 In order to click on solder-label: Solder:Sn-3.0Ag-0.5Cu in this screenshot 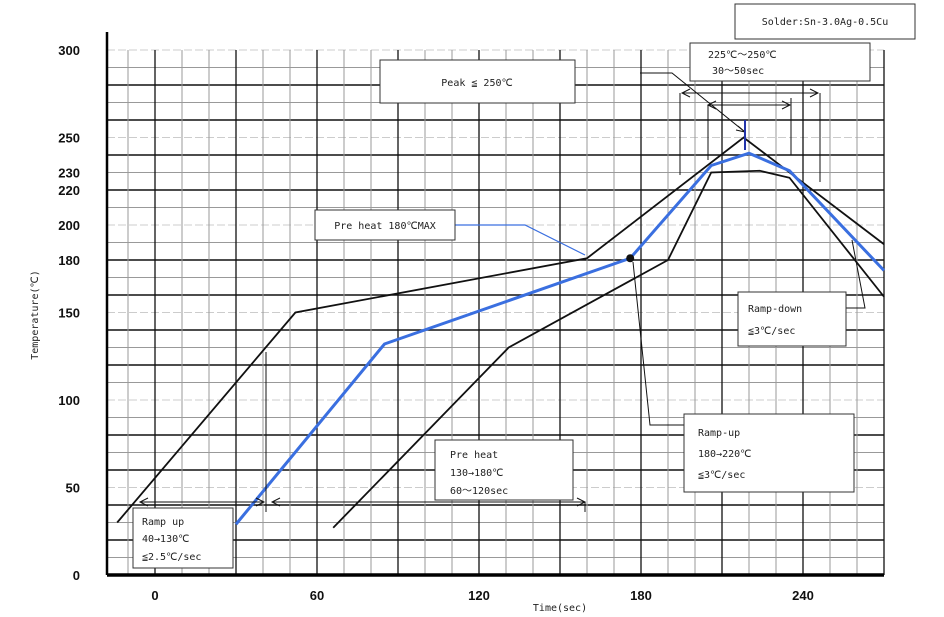, I will do `click(825, 22)`.